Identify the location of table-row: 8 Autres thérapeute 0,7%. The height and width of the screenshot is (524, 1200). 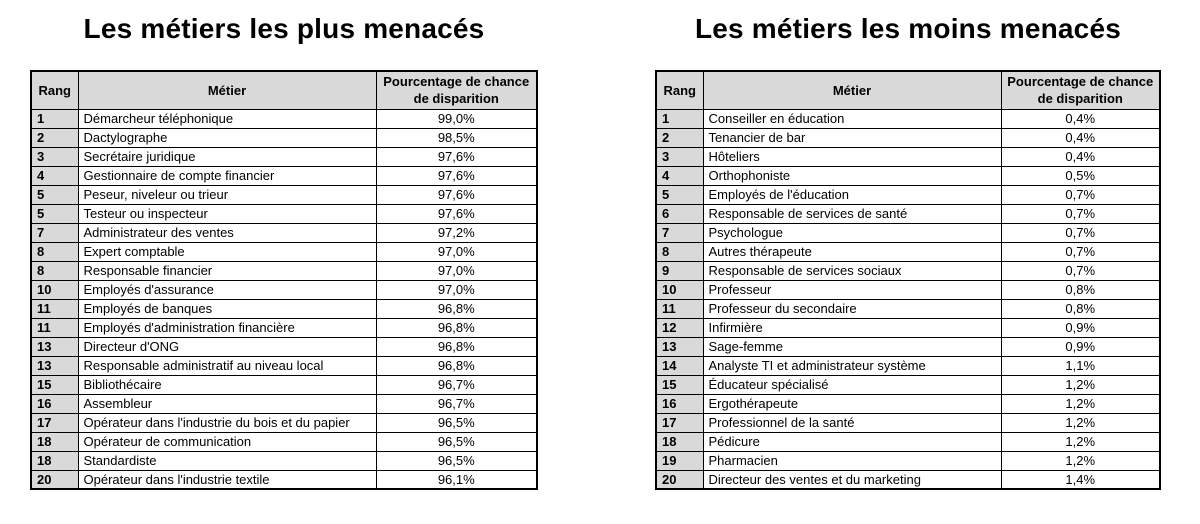
(908, 251).